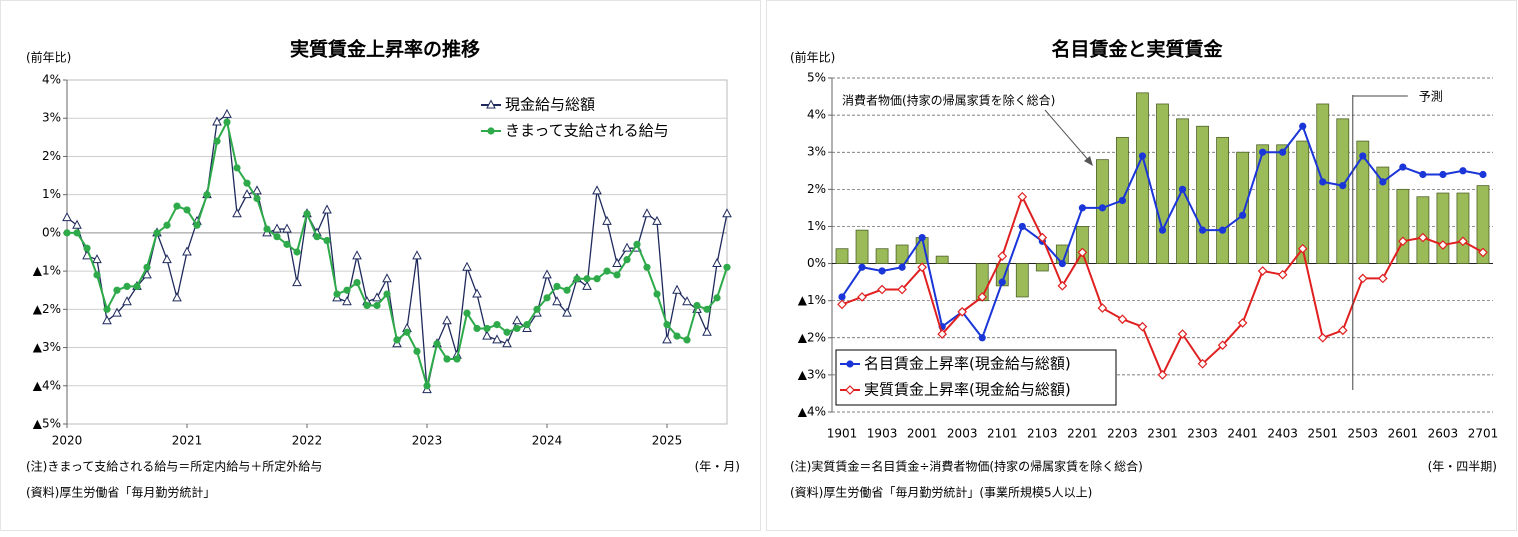 This screenshot has width=1518, height=537. What do you see at coordinates (1431, 97) in the screenshot?
I see `annotation: 予測` at bounding box center [1431, 97].